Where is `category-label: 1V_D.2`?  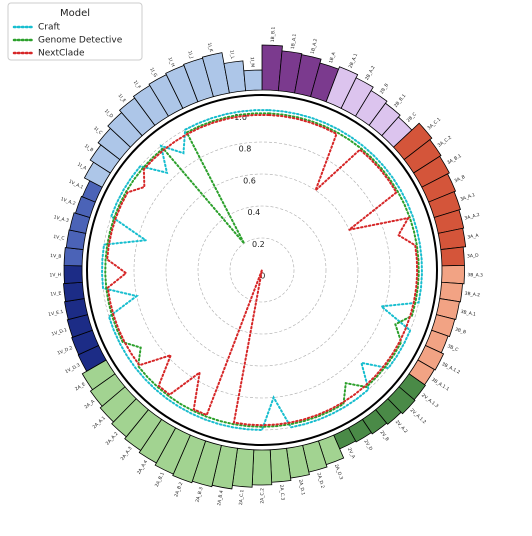 category-label: 1V_D.2 is located at coordinates (64, 351).